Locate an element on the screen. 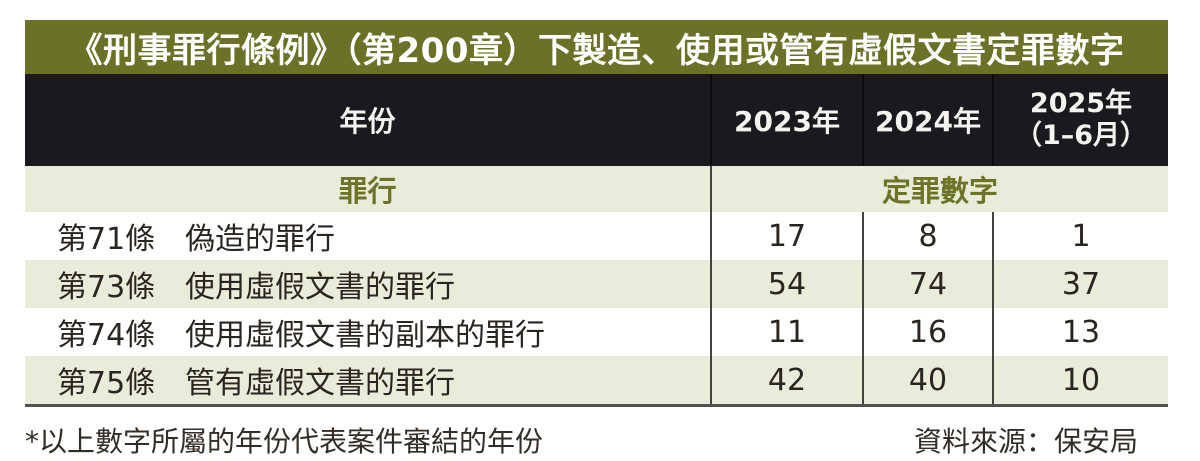  header-2025-stack: 2025年 （1–6月） is located at coordinates (1081, 120).